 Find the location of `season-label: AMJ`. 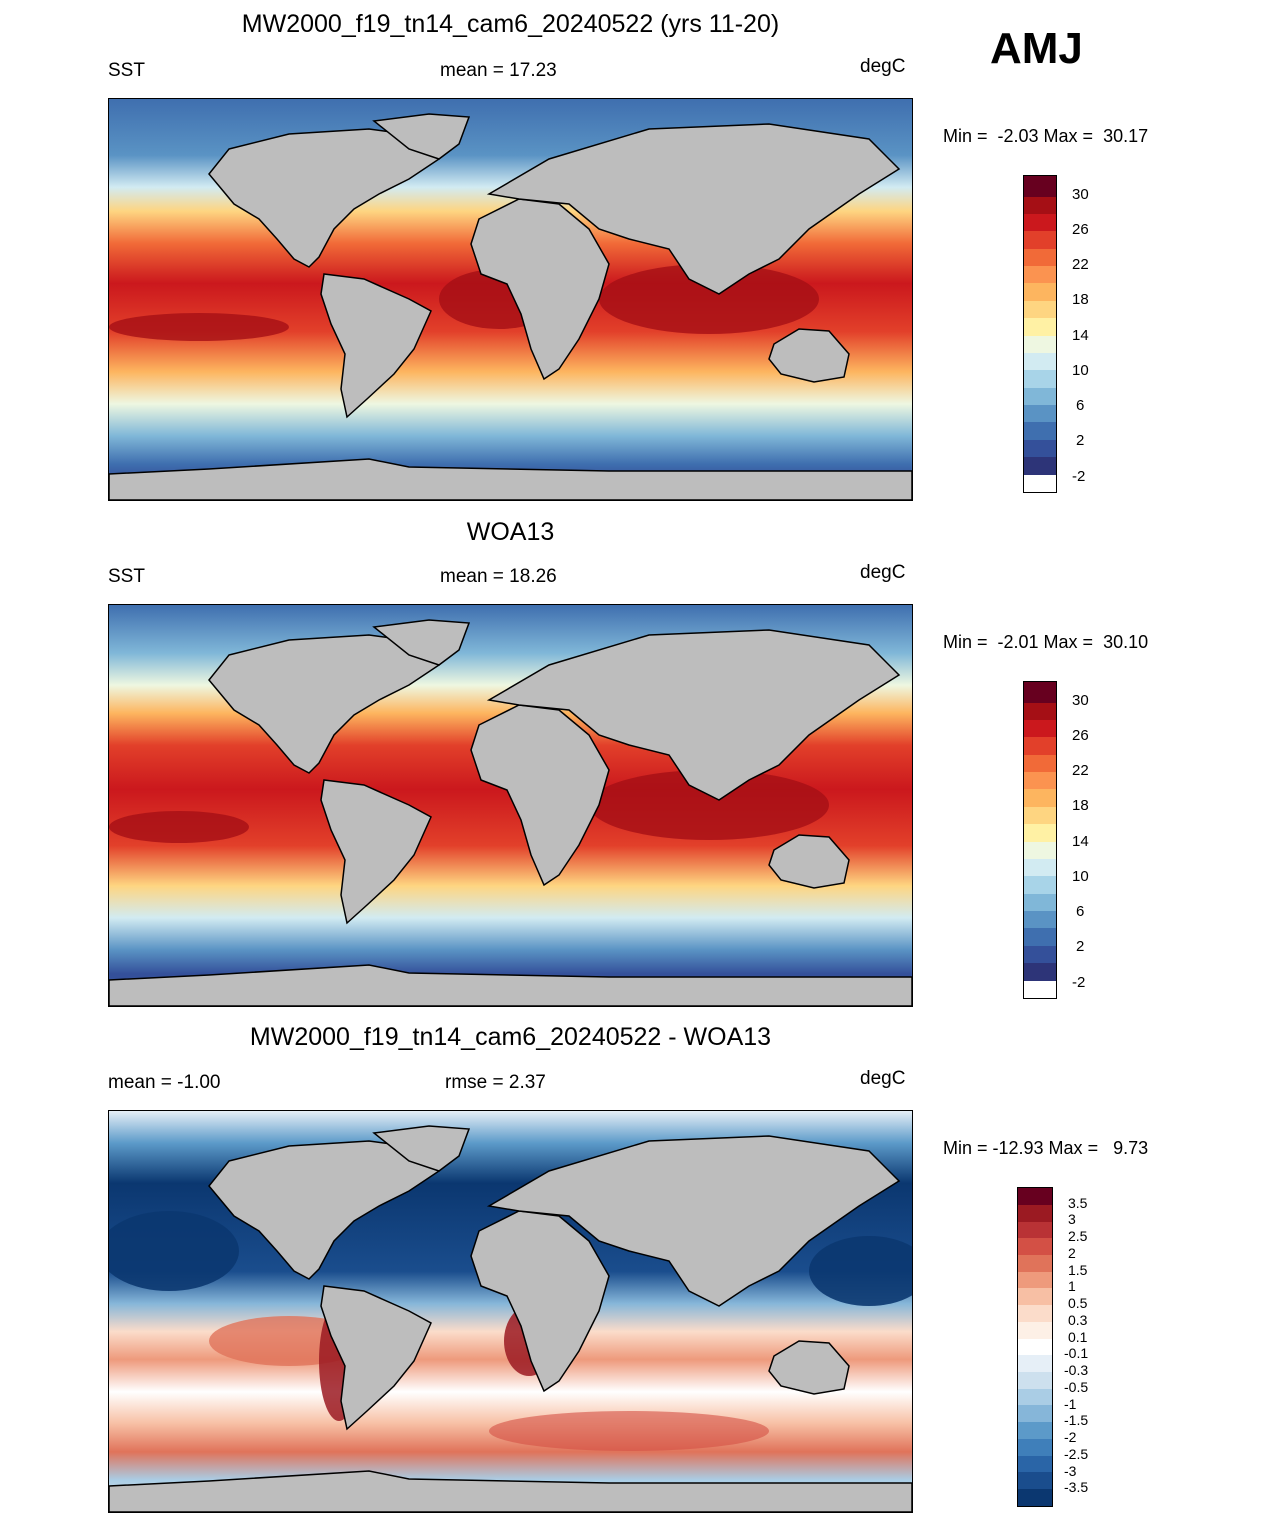

season-label: AMJ is located at coordinates (1036, 48).